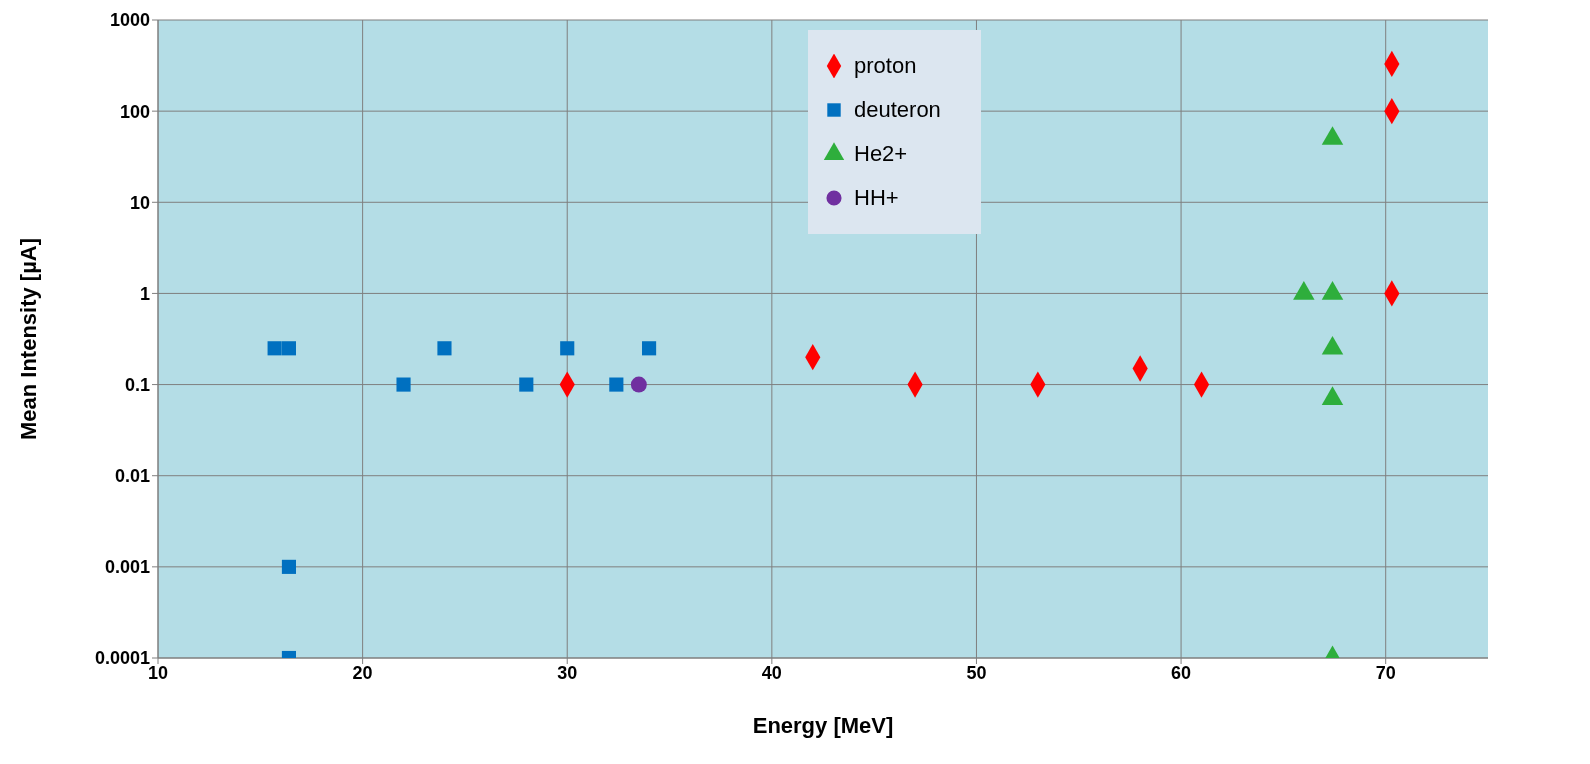 The image size is (1590, 764). What do you see at coordinates (362, 672) in the screenshot?
I see `x-tick-label: 20` at bounding box center [362, 672].